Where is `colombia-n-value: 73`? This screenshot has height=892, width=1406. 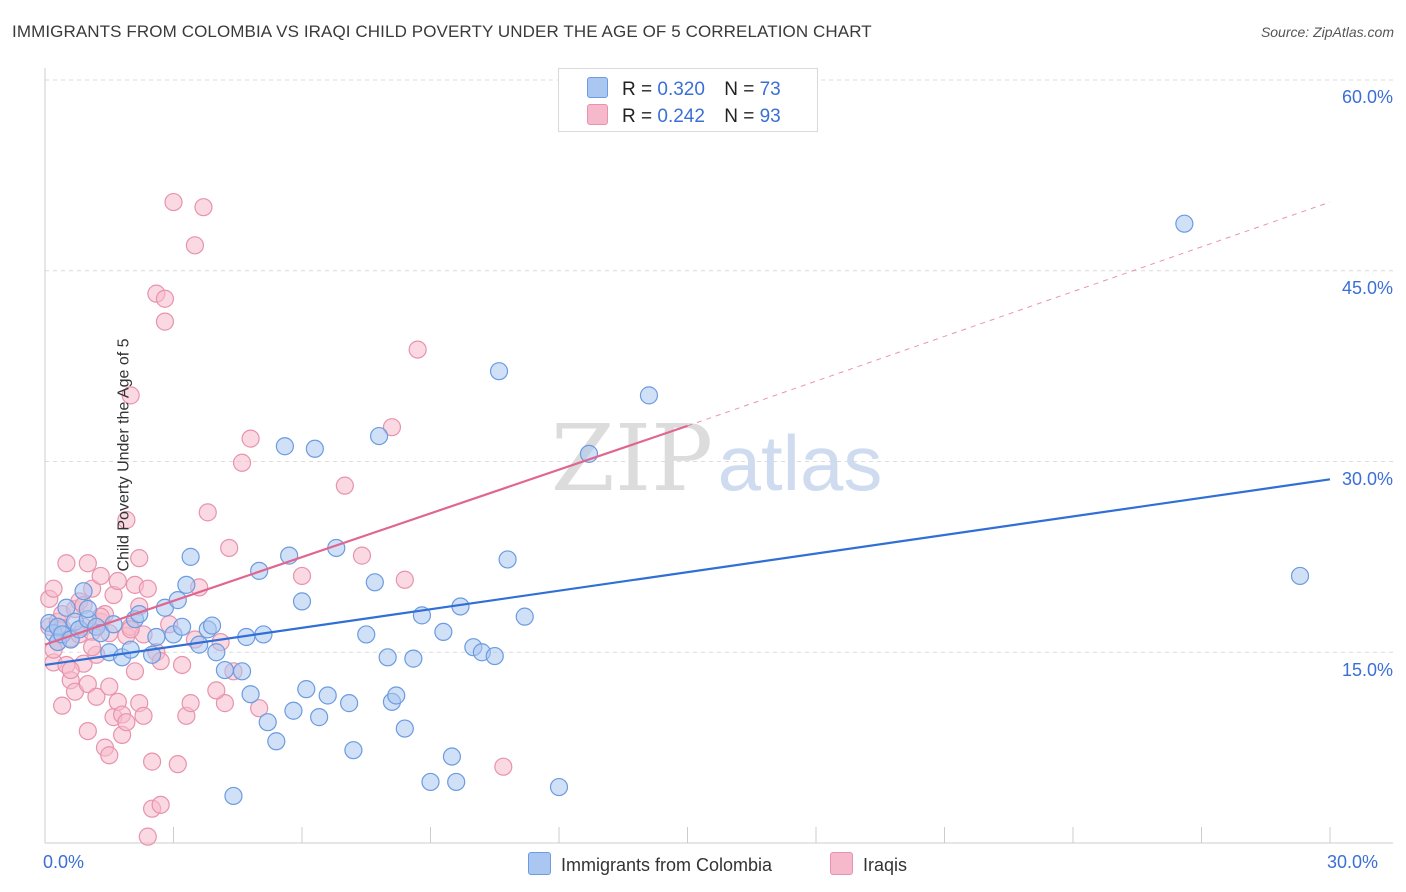 colombia-n-value: 73 is located at coordinates (770, 89).